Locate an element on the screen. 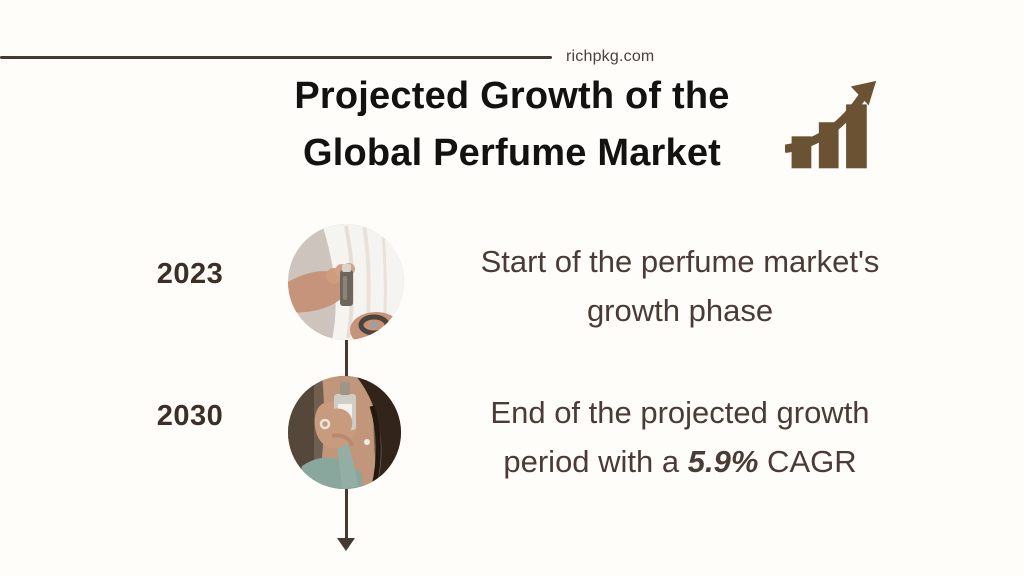  description-2023-line2: growth phase is located at coordinates (680, 310).